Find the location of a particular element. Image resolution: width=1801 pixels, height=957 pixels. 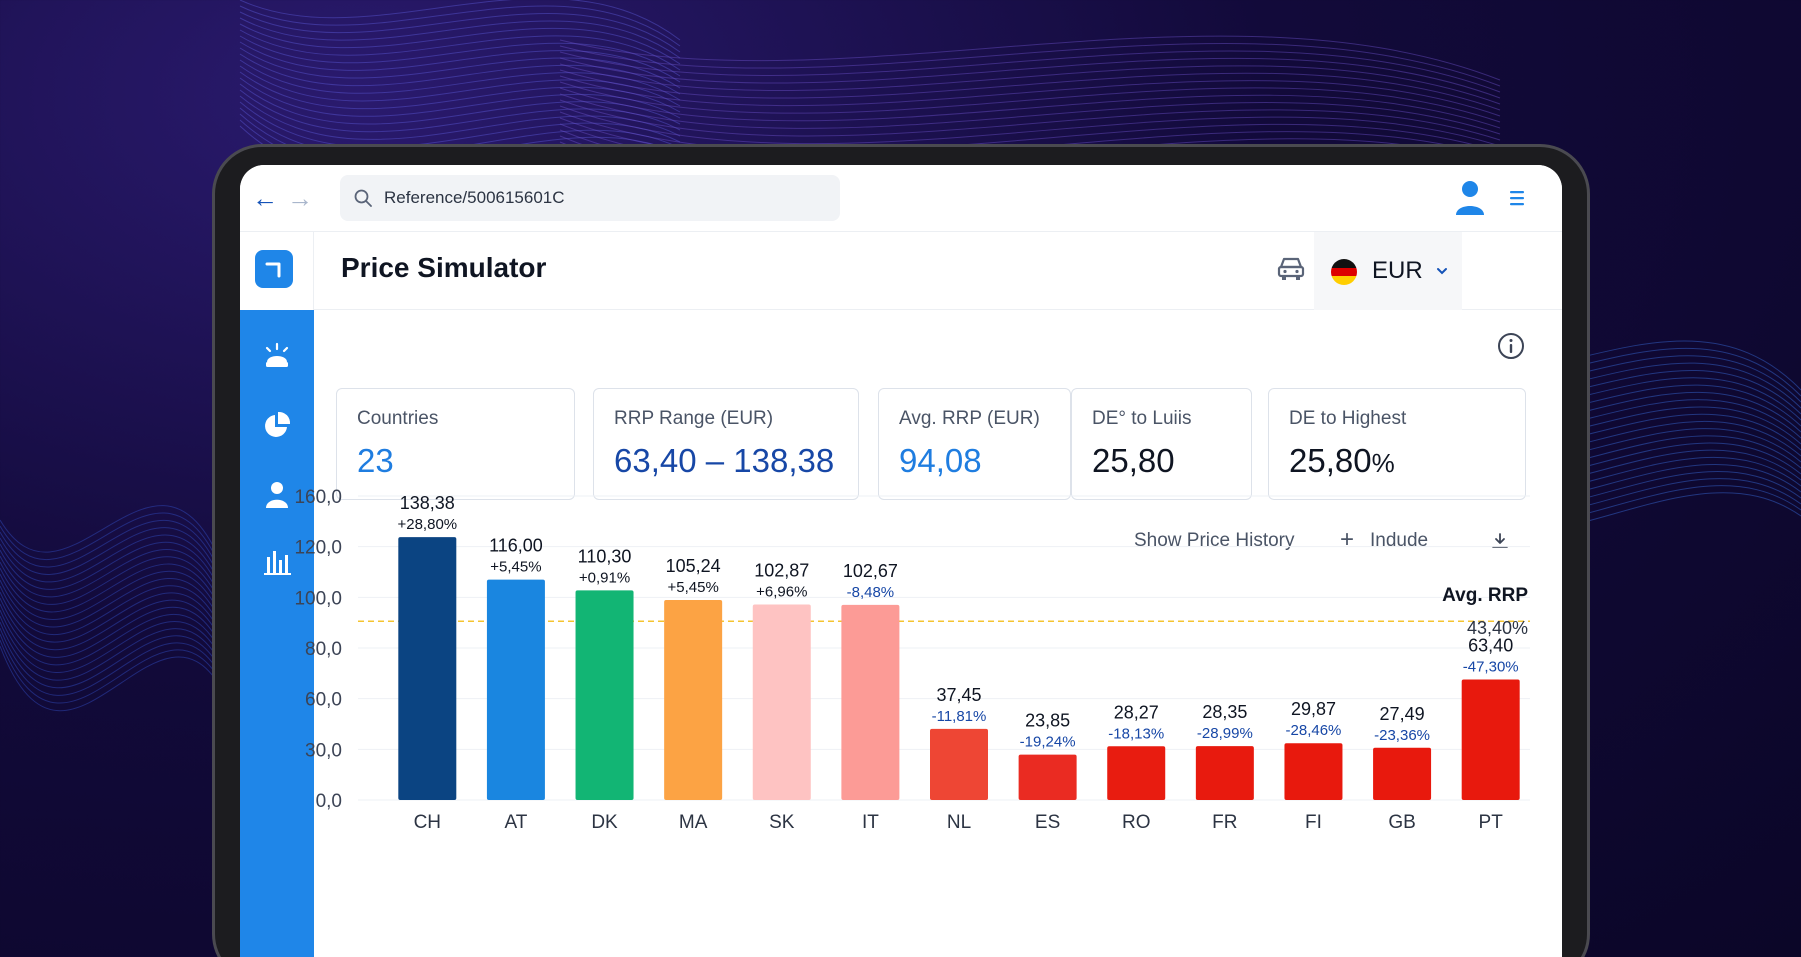

bar-value-label: 23,85 is located at coordinates (1047, 721).